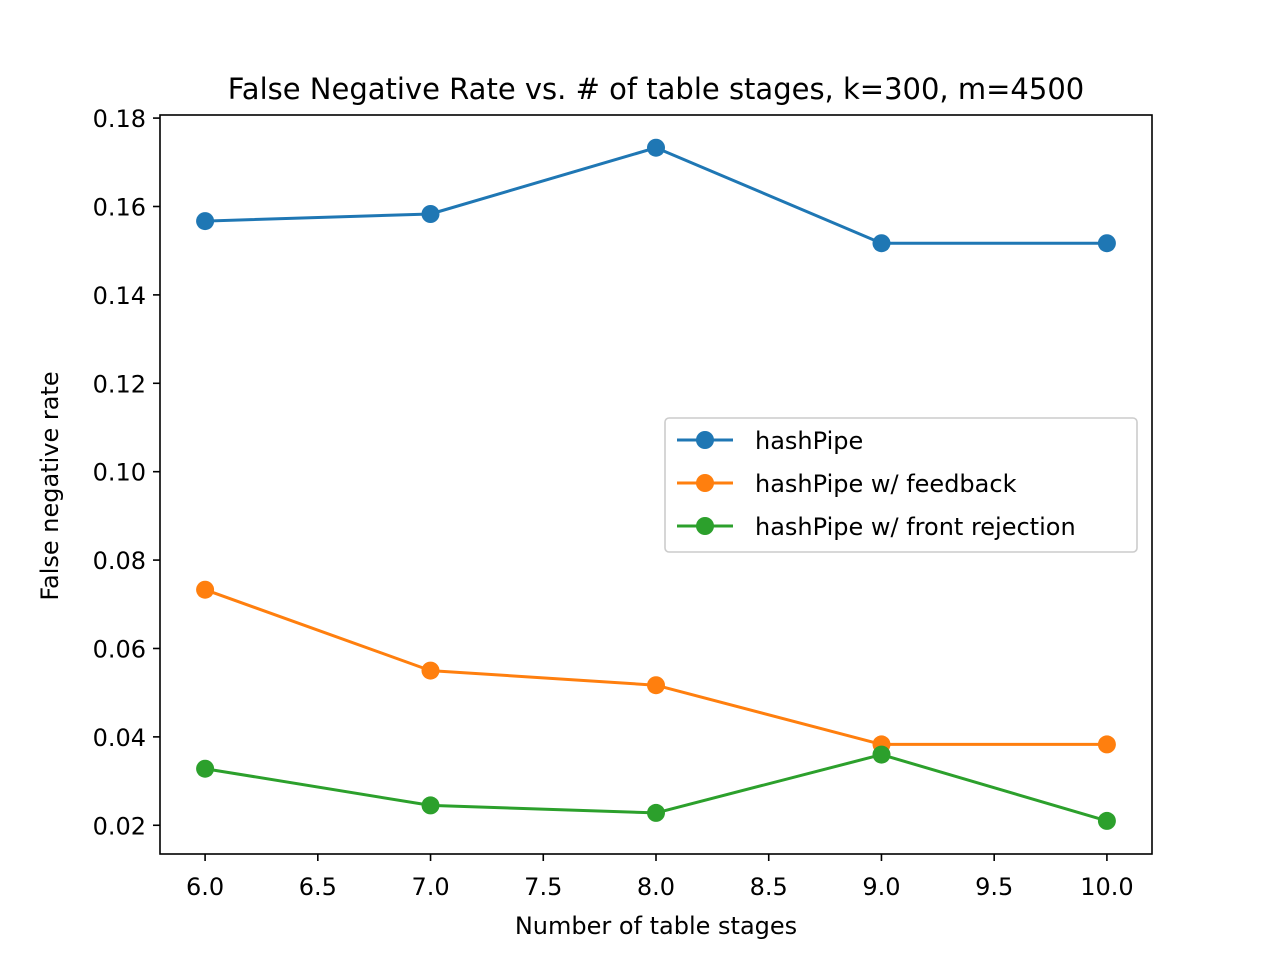 The height and width of the screenshot is (960, 1280). I want to click on y-axis-label: False negative rate, so click(50, 485).